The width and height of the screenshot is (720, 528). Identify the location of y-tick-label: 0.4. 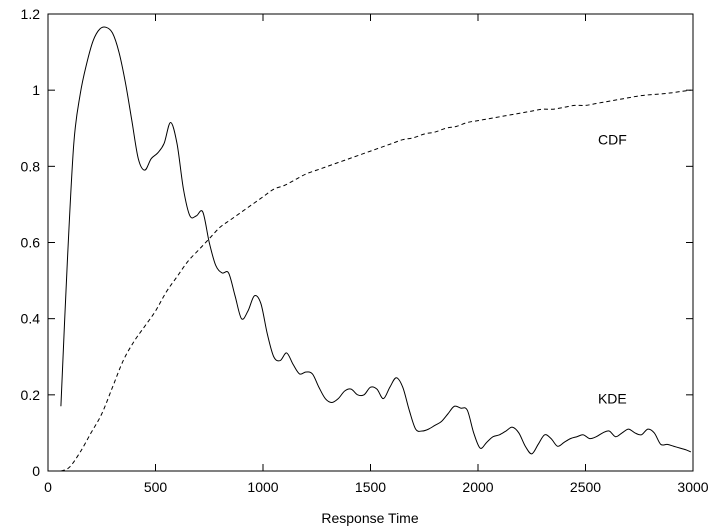
(31, 319).